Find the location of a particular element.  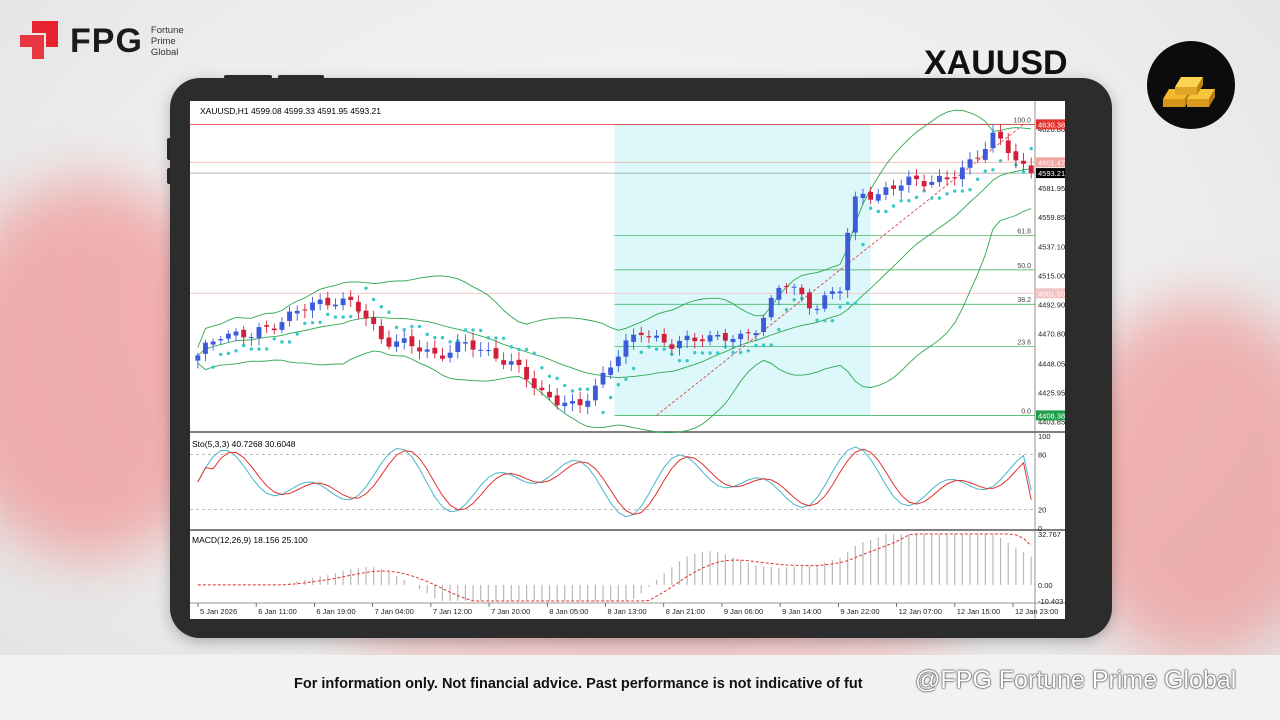

fibonacci-level-label: 23.6 is located at coordinates (1024, 343).